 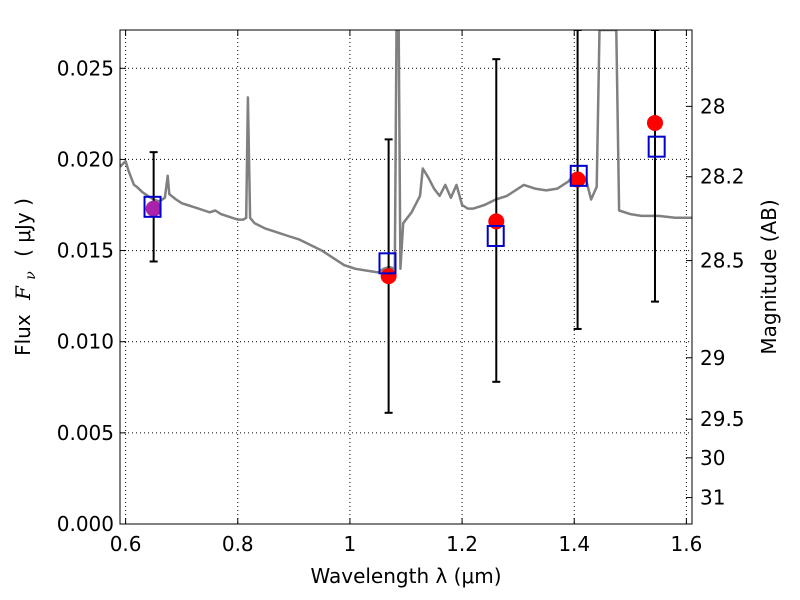 What do you see at coordinates (722, 261) in the screenshot?
I see `y2-tick-label: 28.5` at bounding box center [722, 261].